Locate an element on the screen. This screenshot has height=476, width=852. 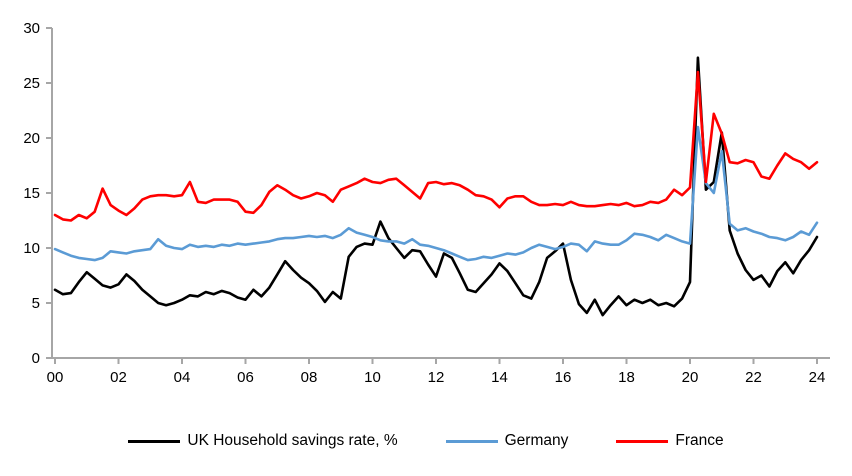
x-tick-label: 20 is located at coordinates (690, 377).